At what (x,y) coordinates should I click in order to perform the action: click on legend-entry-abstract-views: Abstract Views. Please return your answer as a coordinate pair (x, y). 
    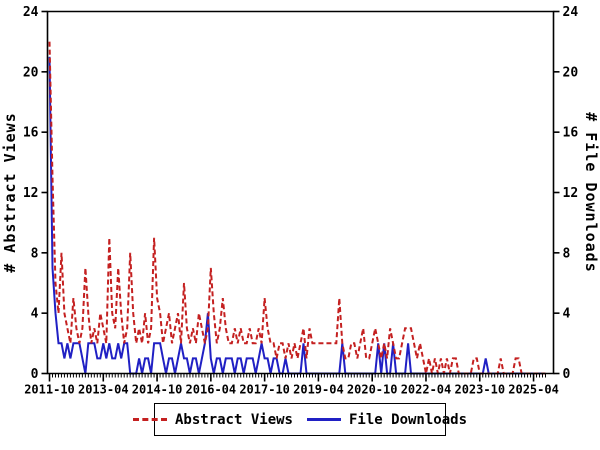
    Looking at the image, I should click on (212, 419).